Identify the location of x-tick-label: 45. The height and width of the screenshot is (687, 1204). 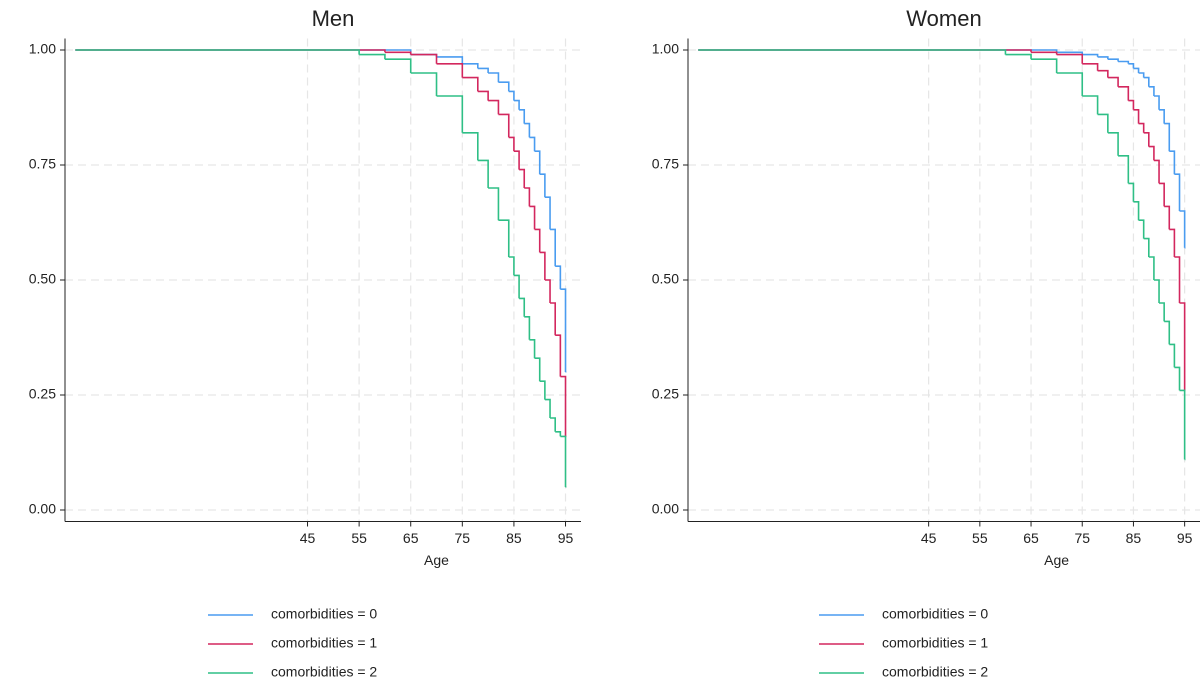
(929, 538).